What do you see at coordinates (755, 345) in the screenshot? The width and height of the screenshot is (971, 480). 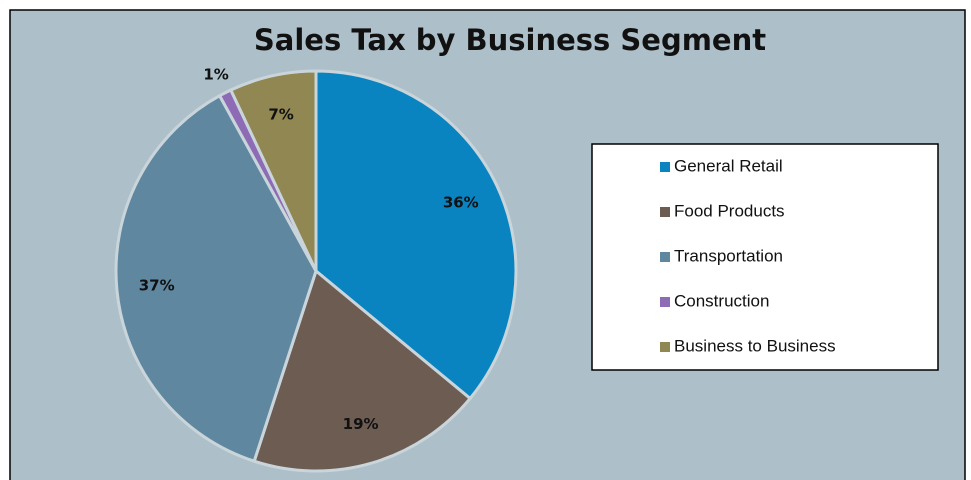 I see `legend-label: Business to Business` at bounding box center [755, 345].